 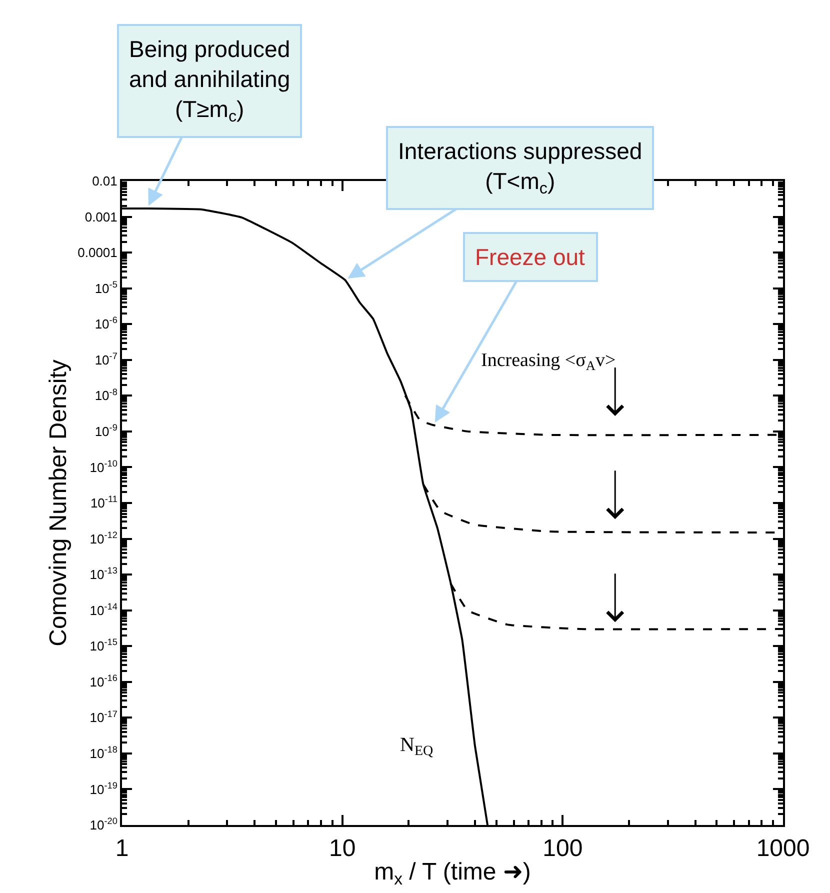 What do you see at coordinates (104, 645) in the screenshot?
I see `y-tick-label: 10$^{-15}$` at bounding box center [104, 645].